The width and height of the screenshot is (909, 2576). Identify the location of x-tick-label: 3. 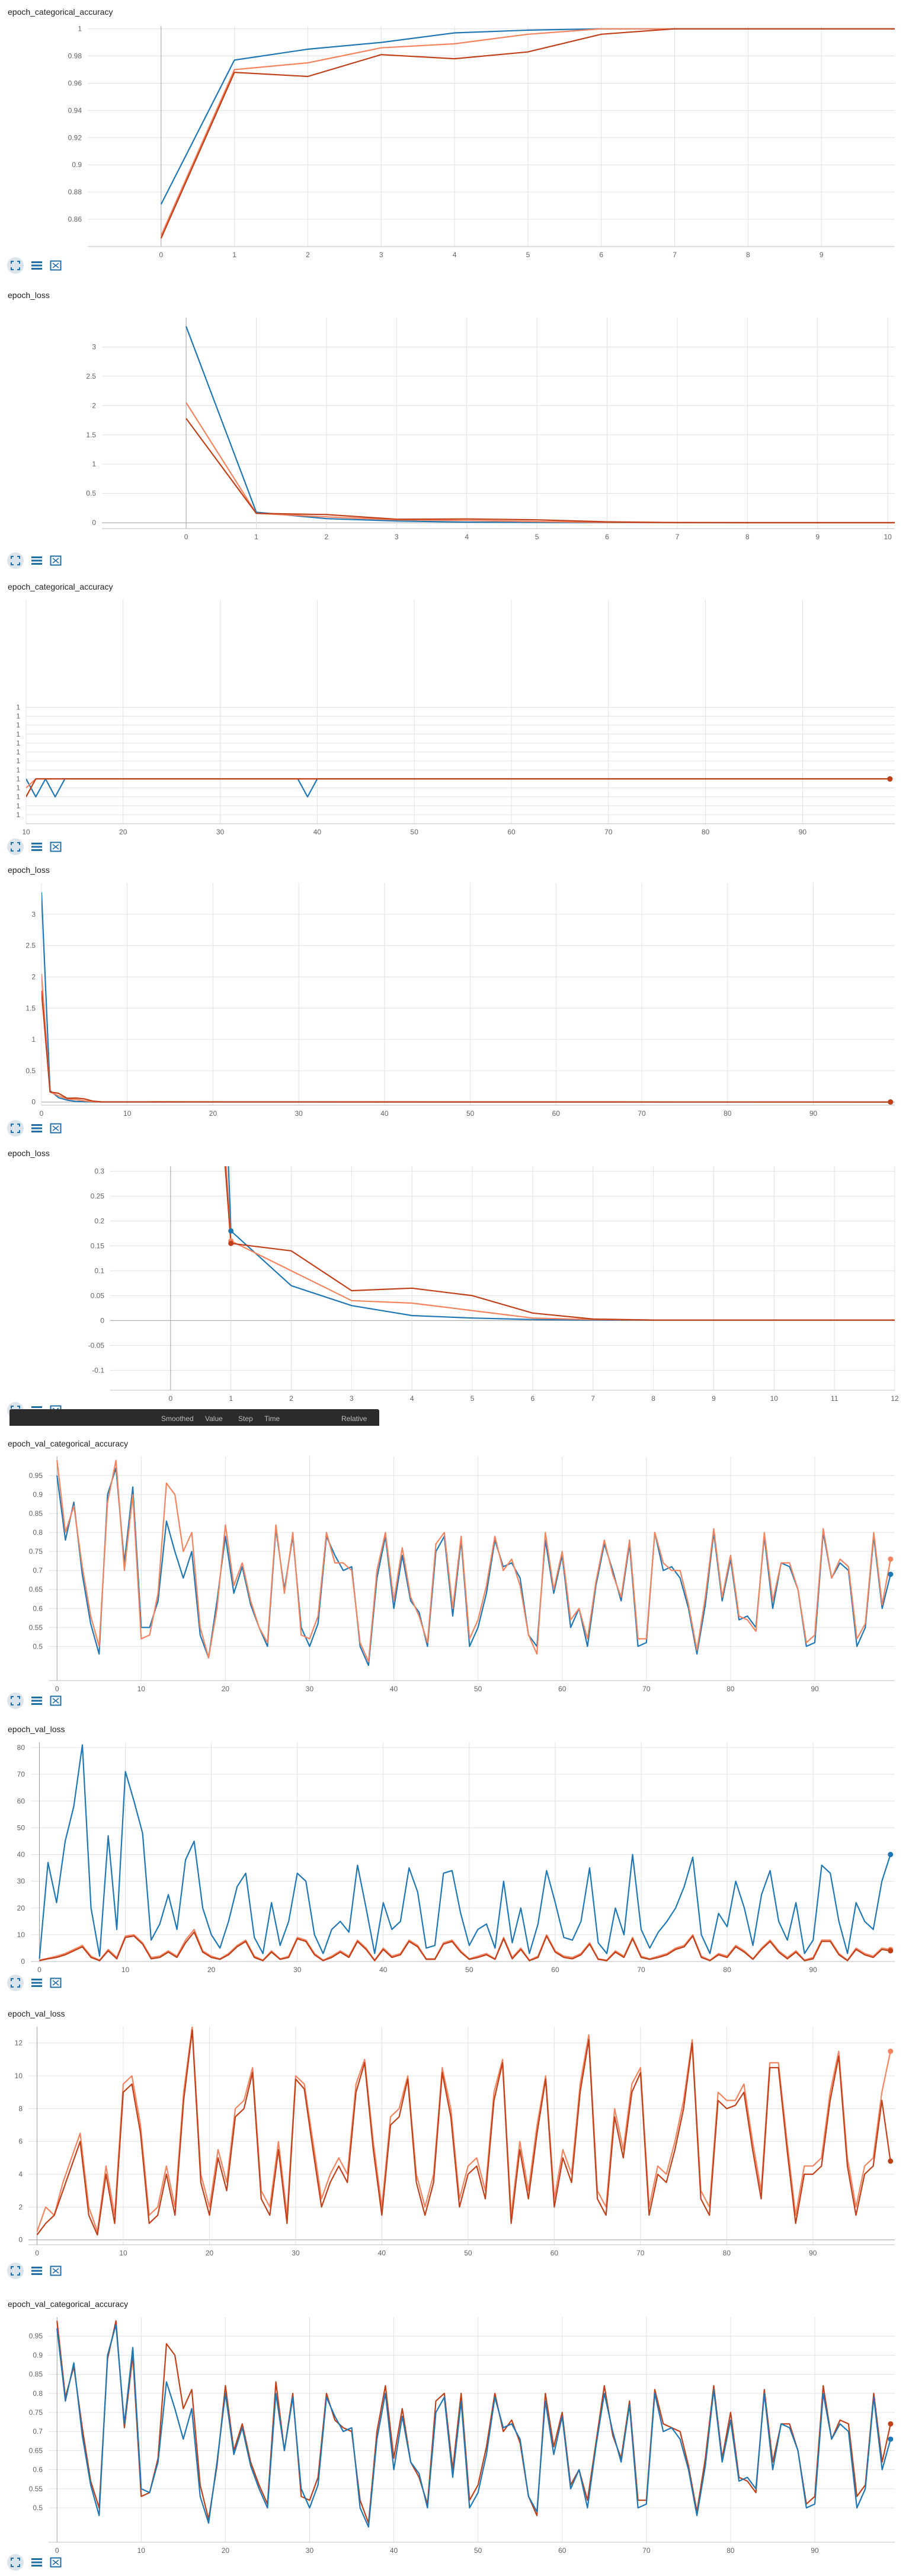
(397, 537).